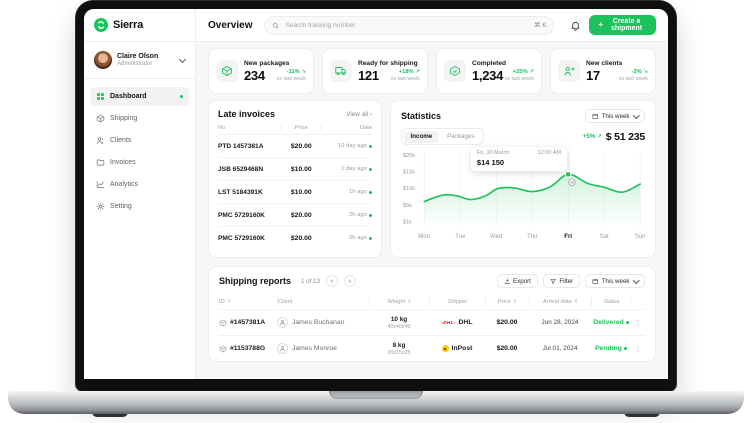  Describe the element at coordinates (388, 63) in the screenshot. I see `card-title: Ready for shipping` at that location.